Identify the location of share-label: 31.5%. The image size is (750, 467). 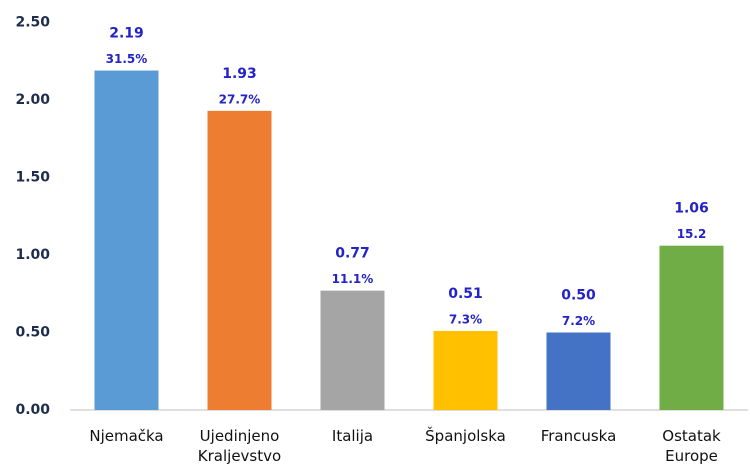
(127, 59).